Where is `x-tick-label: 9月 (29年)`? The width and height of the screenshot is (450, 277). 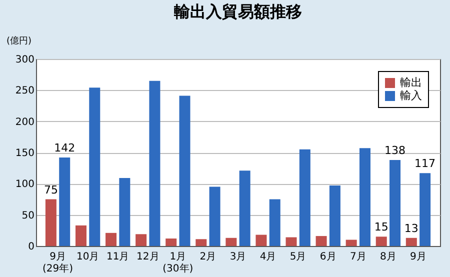
x-tick-label: 9月 (29年) is located at coordinates (58, 263).